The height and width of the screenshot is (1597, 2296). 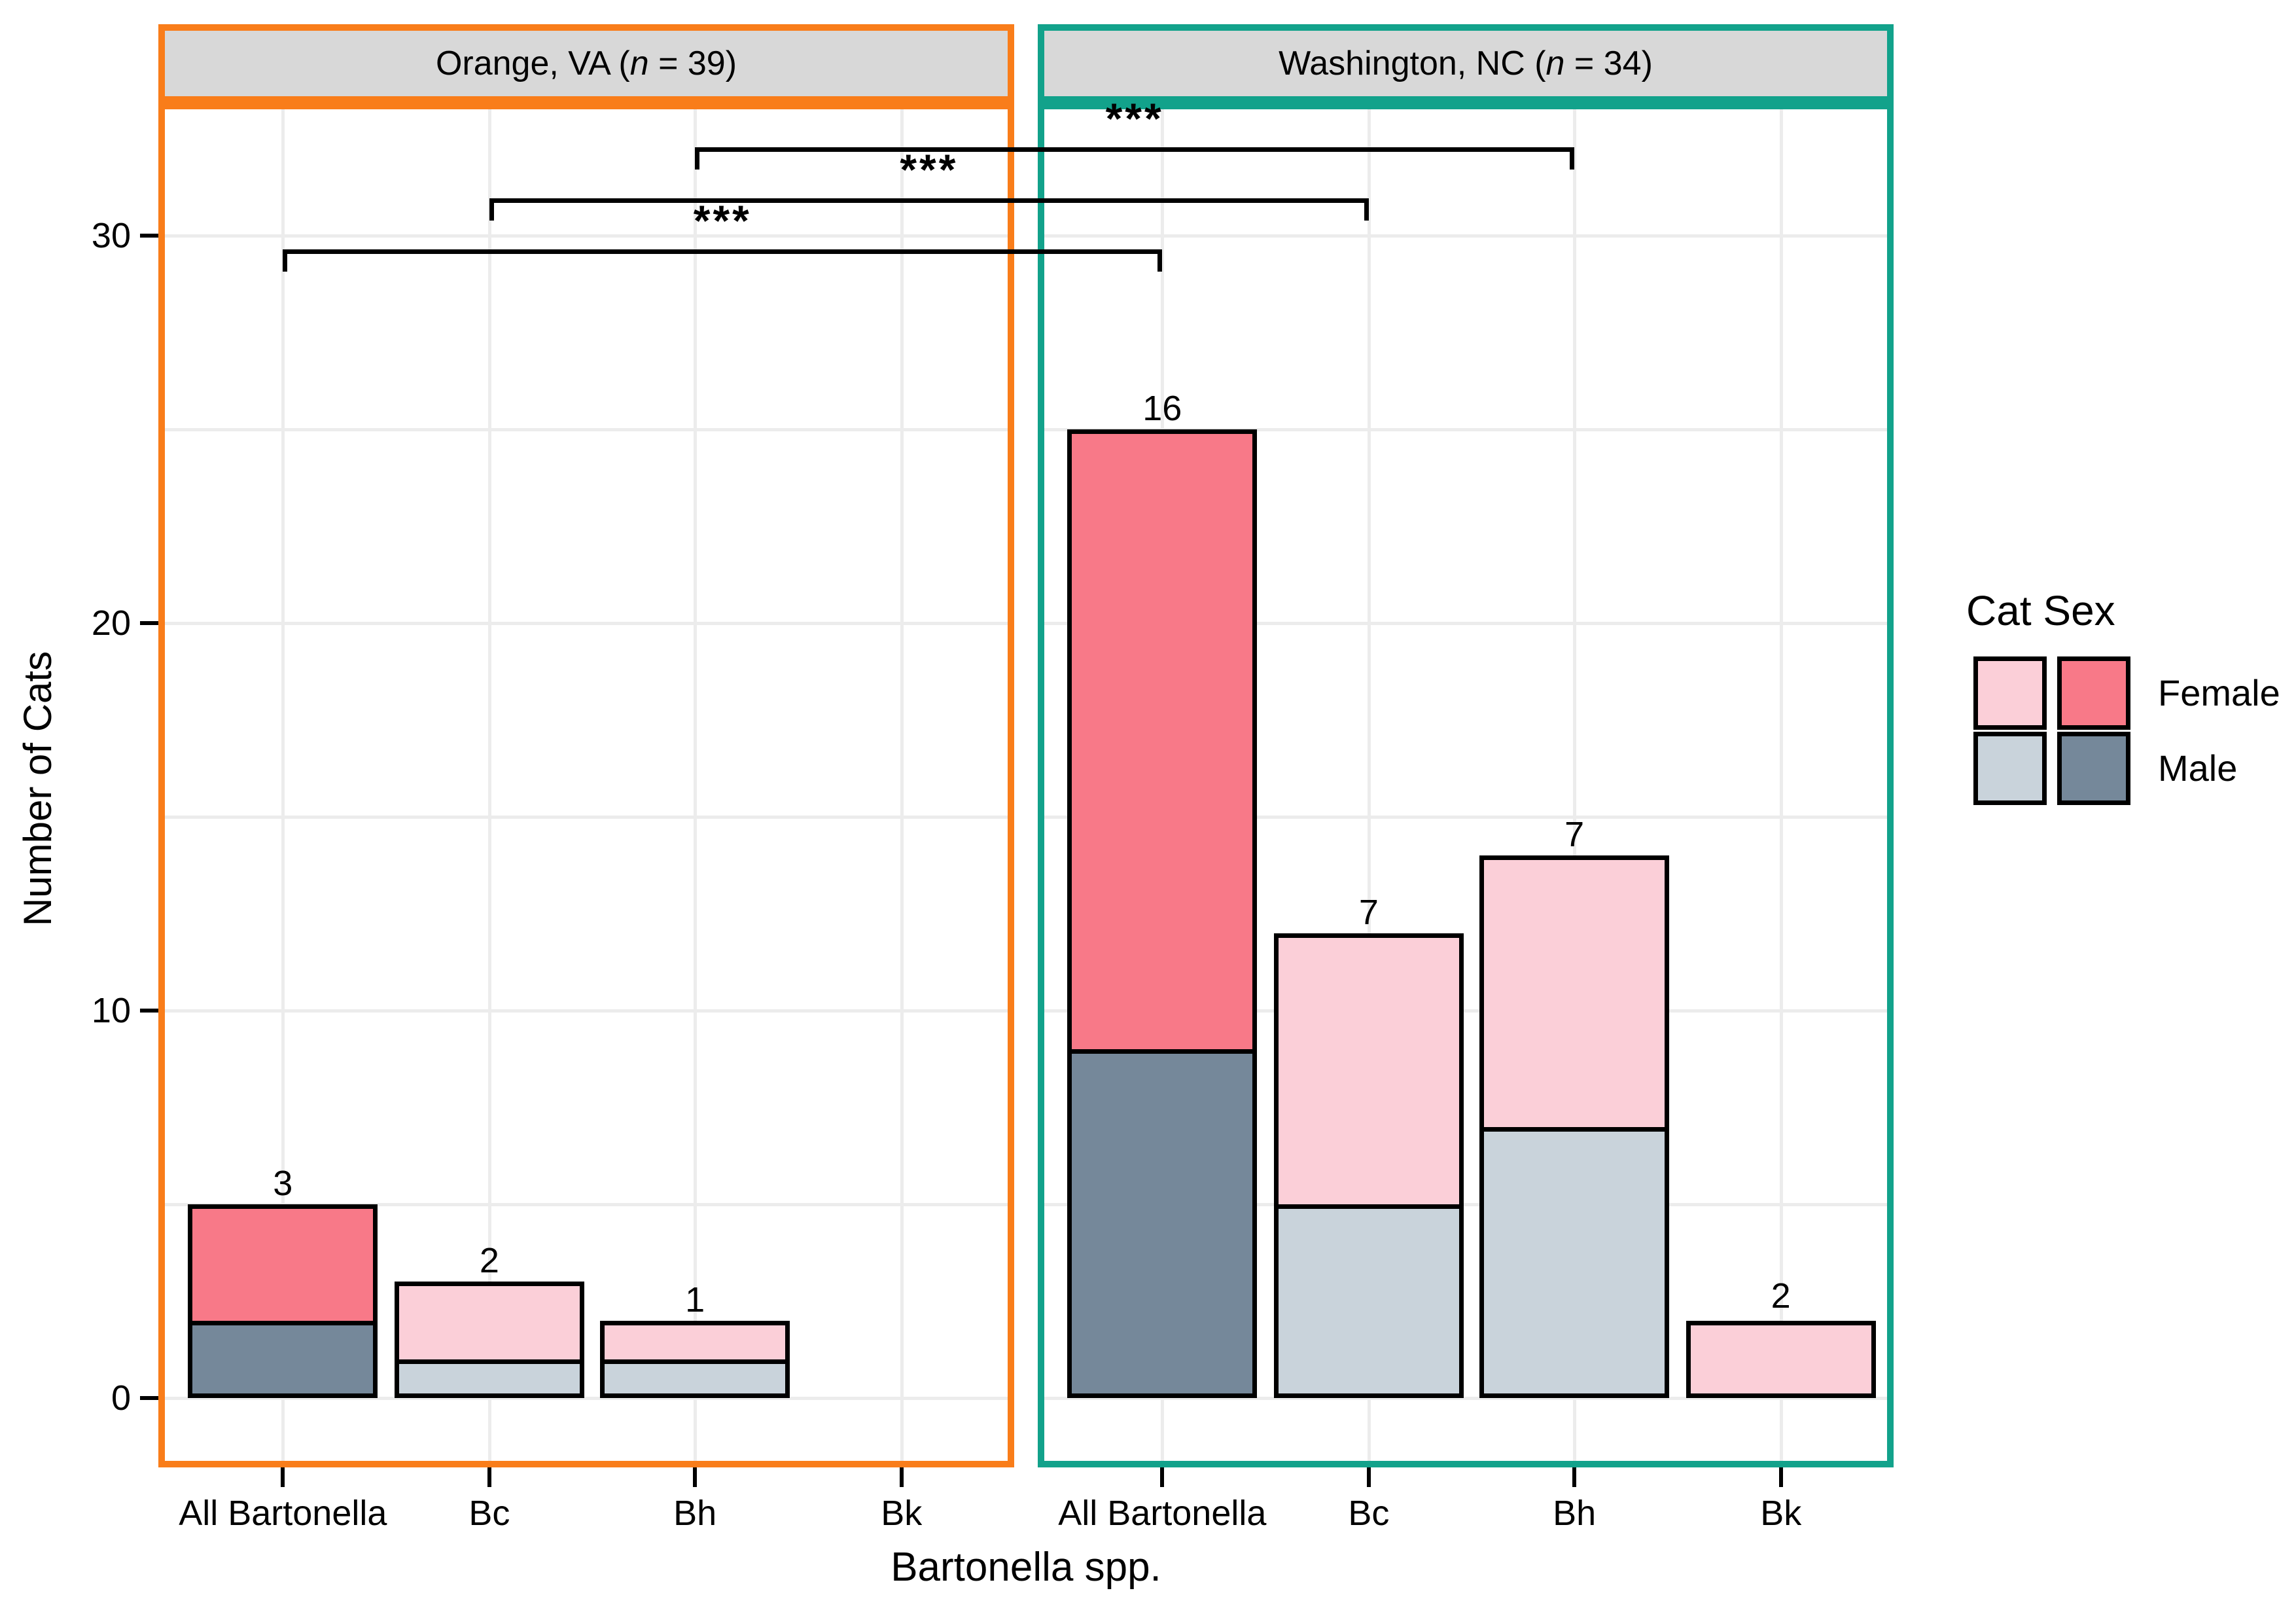 I want to click on legend-title: Cat Sex, so click(x=2040, y=610).